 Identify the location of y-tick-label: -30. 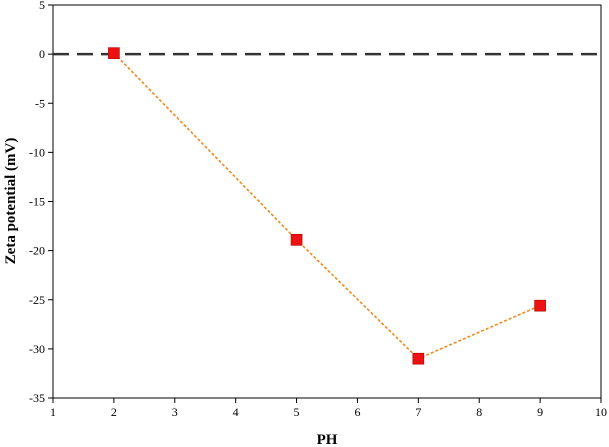
(37, 349).